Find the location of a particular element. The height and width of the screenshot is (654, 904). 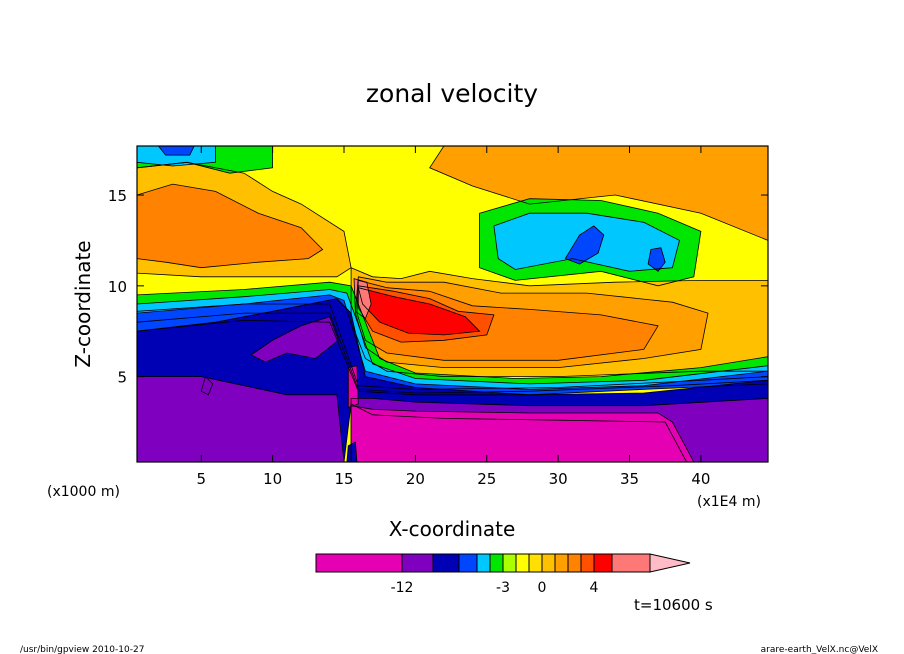

y-axis-label: Z-coordinate is located at coordinates (83, 303).